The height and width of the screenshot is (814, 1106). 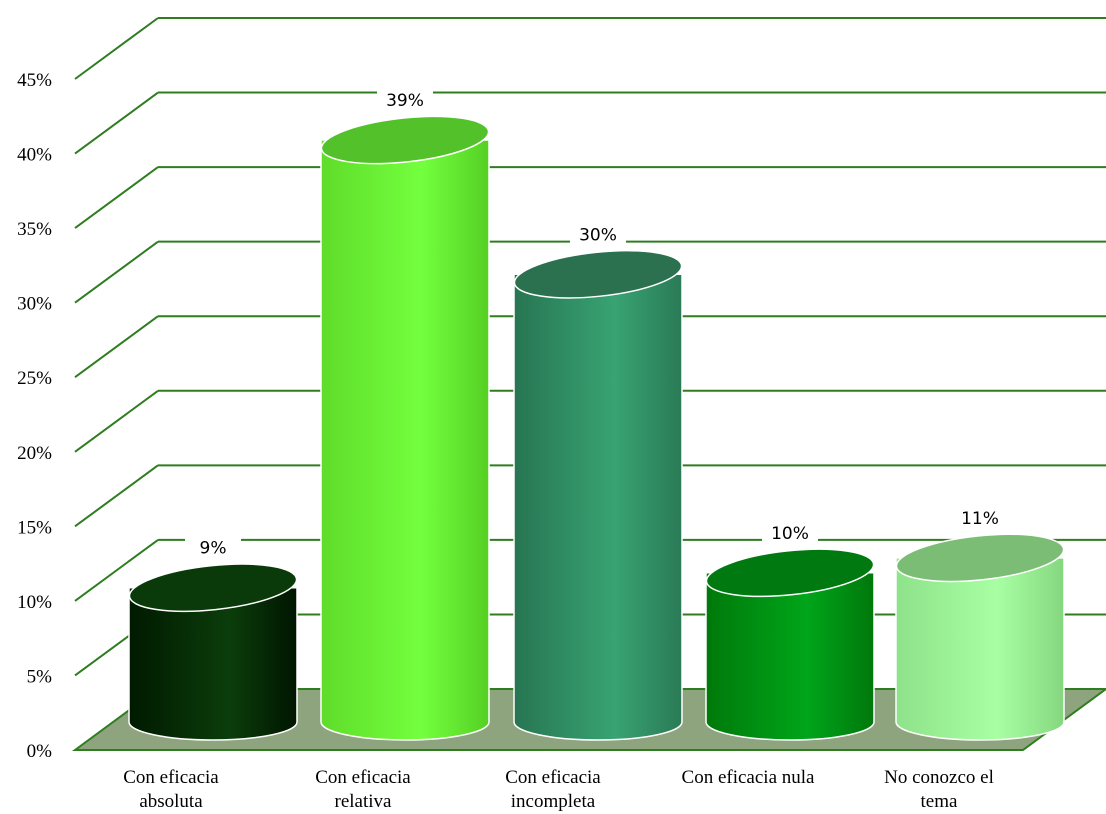 I want to click on x-category-label: Con eficacia relativa, so click(x=363, y=789).